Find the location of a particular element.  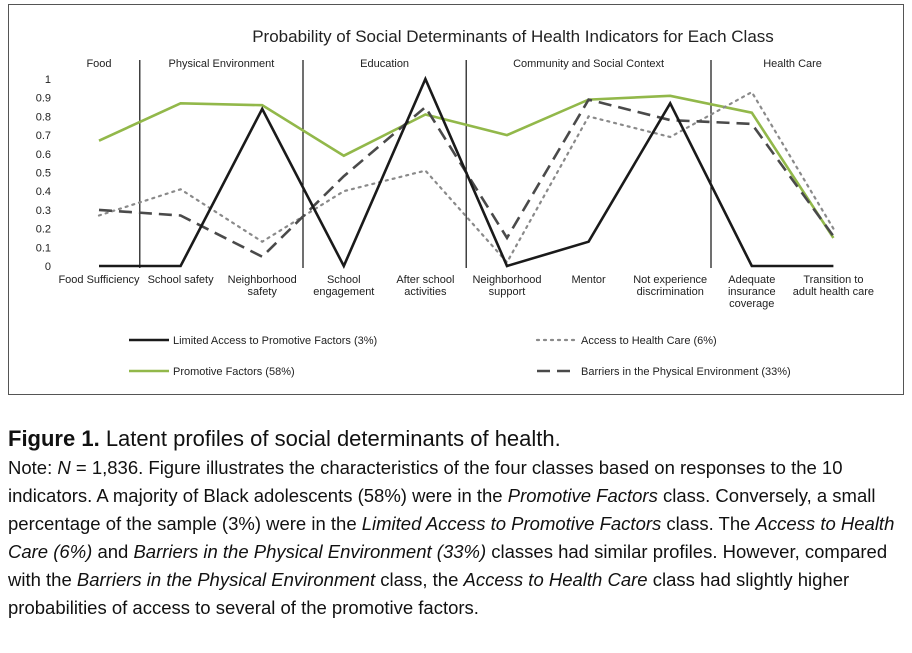

x-tick-label: Mentor is located at coordinates (588, 280).